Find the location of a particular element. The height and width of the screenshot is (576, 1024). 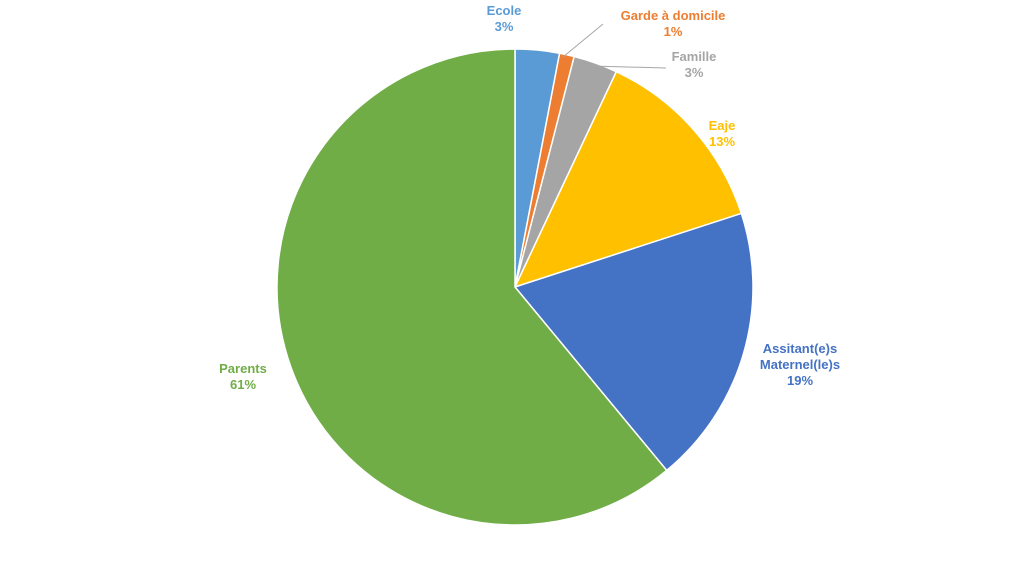

data-label: Eaje 13% is located at coordinates (722, 134).